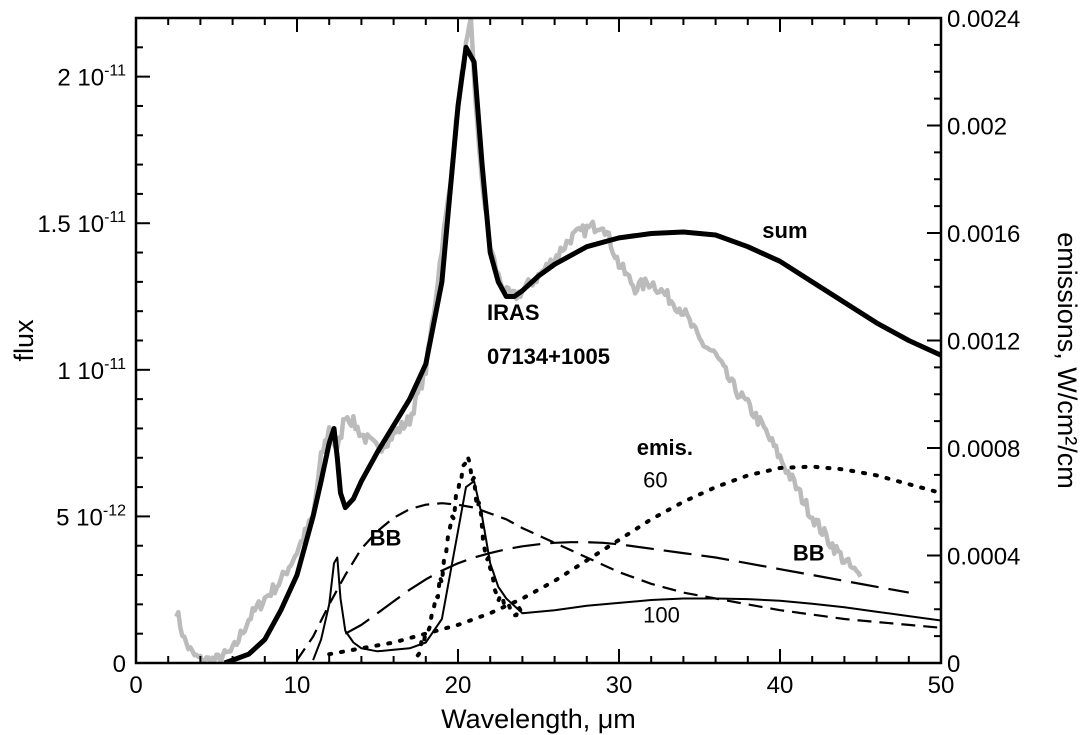  Describe the element at coordinates (941, 685) in the screenshot. I see `x-tick-label: 50` at that location.